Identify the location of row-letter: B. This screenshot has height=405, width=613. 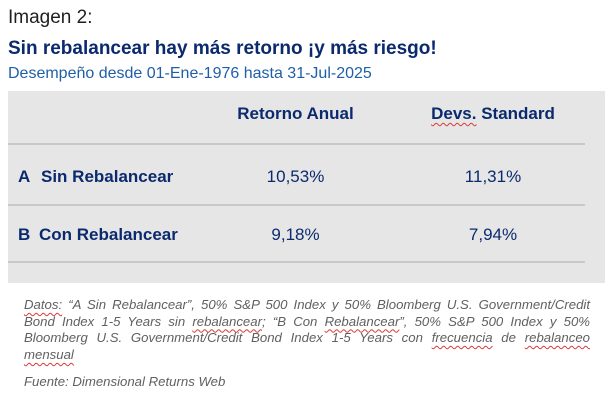
(24, 234).